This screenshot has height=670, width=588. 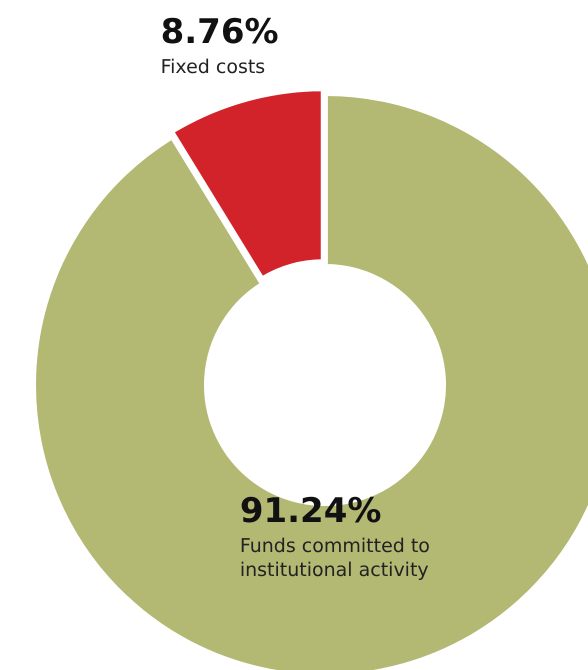 What do you see at coordinates (213, 67) in the screenshot?
I see `slice-label: Fixed costs` at bounding box center [213, 67].